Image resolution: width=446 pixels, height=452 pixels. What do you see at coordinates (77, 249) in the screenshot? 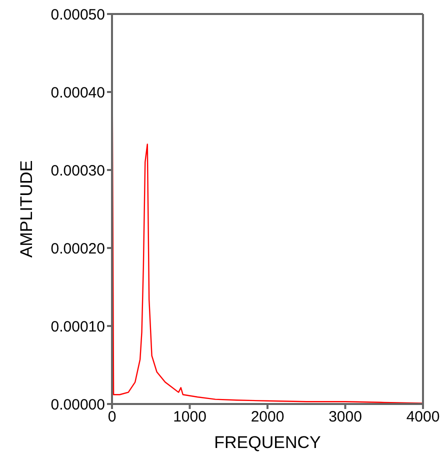
I see `y-tick-label: 0.00020` at bounding box center [77, 249].